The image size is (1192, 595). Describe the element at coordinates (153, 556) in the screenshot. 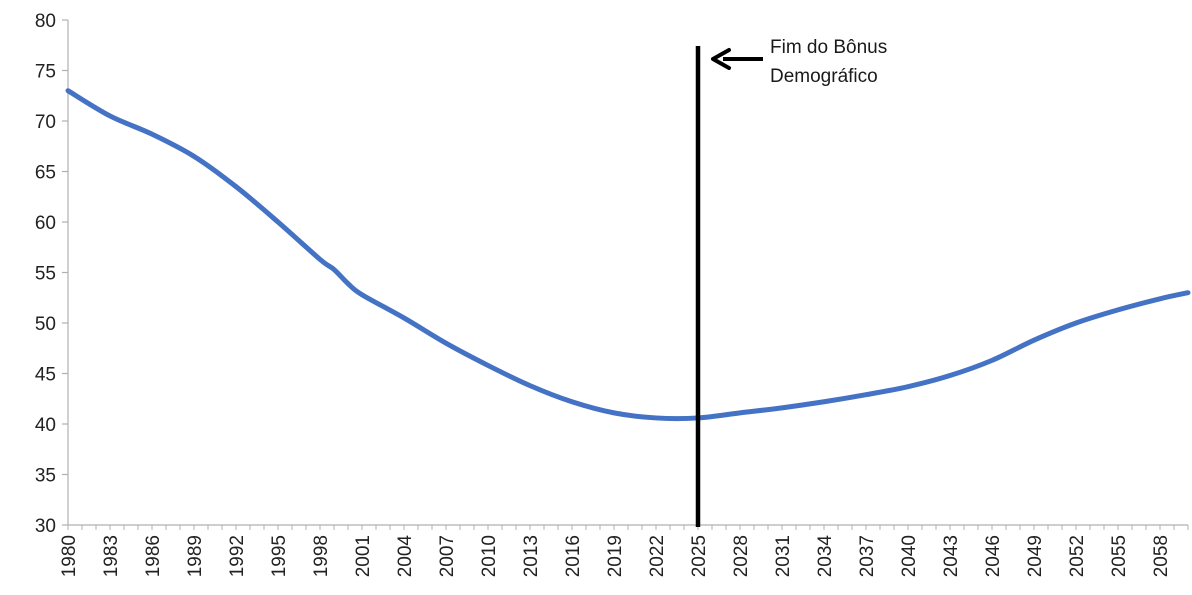

I see `x-tick-label: 1986` at that location.